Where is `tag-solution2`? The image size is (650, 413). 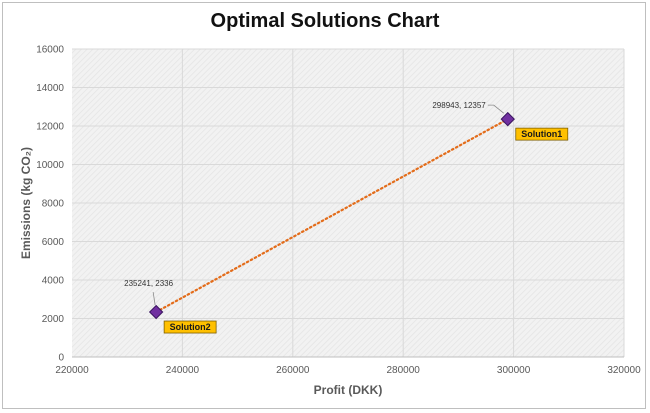 tag-solution2 is located at coordinates (190, 327).